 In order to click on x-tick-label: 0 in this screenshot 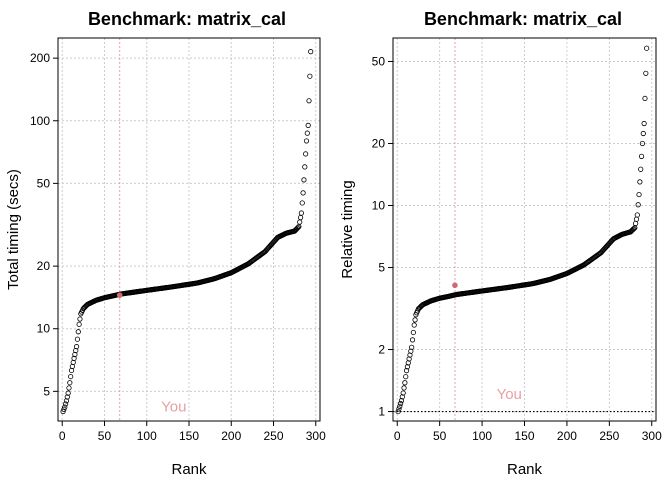, I will do `click(397, 436)`.